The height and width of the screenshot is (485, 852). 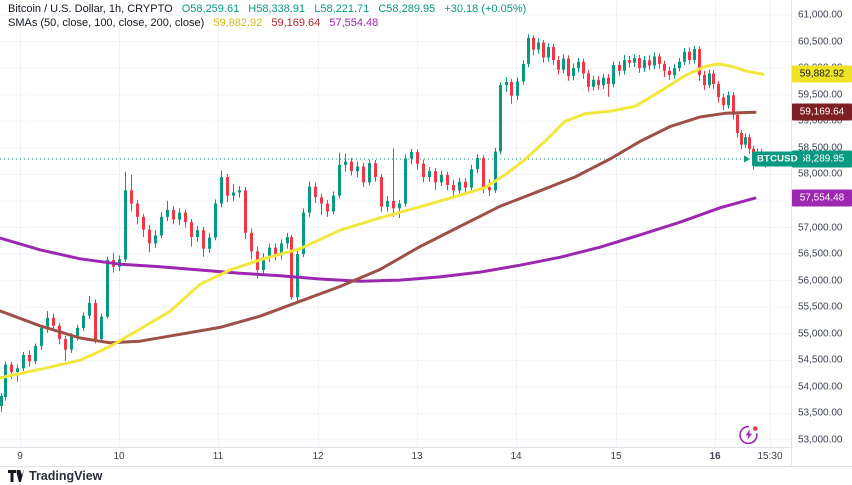 What do you see at coordinates (822, 159) in the screenshot?
I see `last-price-tag: 58,289.95` at bounding box center [822, 159].